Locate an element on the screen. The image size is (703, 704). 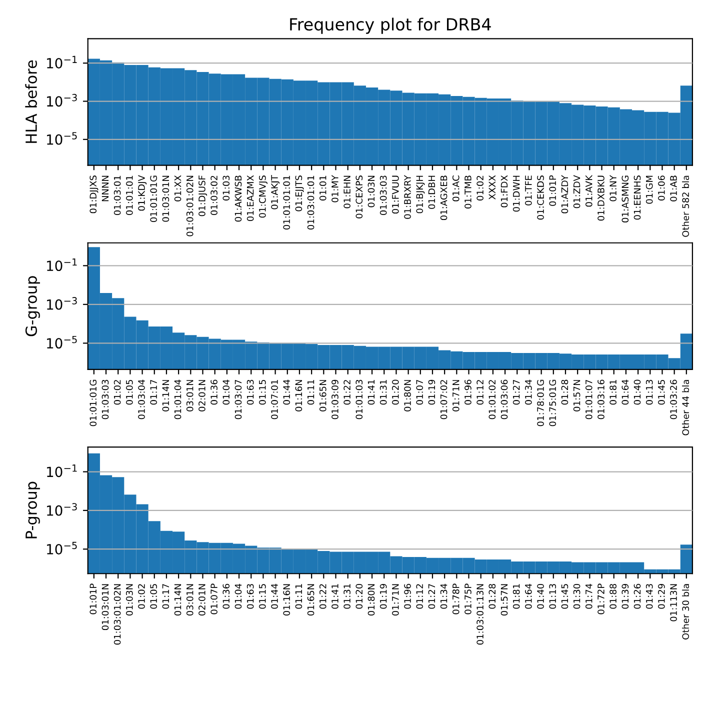
x-tick-label: 01:45 is located at coordinates (564, 596).